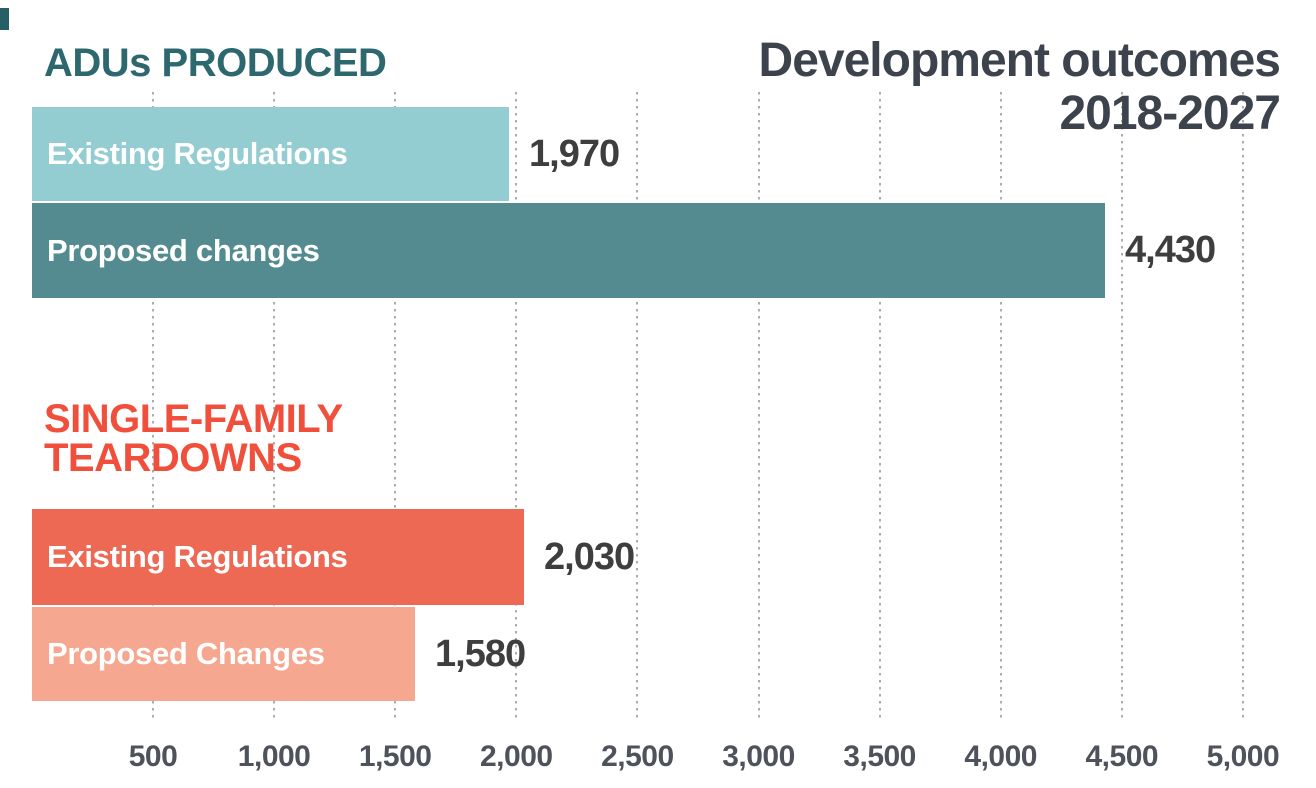 This screenshot has height=788, width=1316. What do you see at coordinates (173, 458) in the screenshot?
I see `group-heading-line: TEARDOWNS` at bounding box center [173, 458].